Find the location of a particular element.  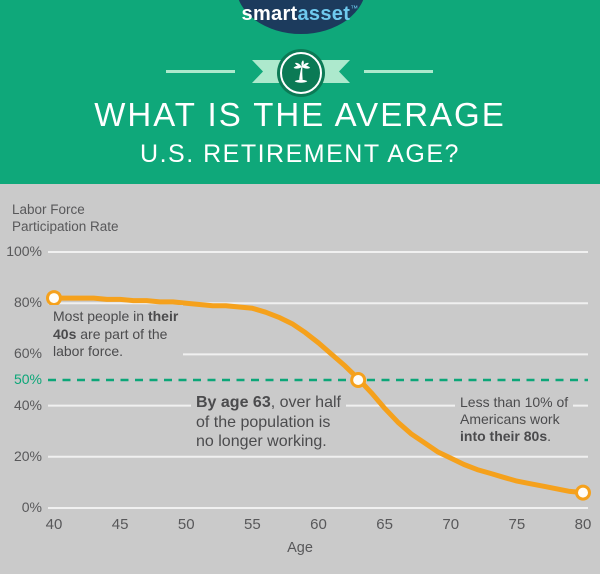

annotation-line: Most people in their is located at coordinates (115, 317).